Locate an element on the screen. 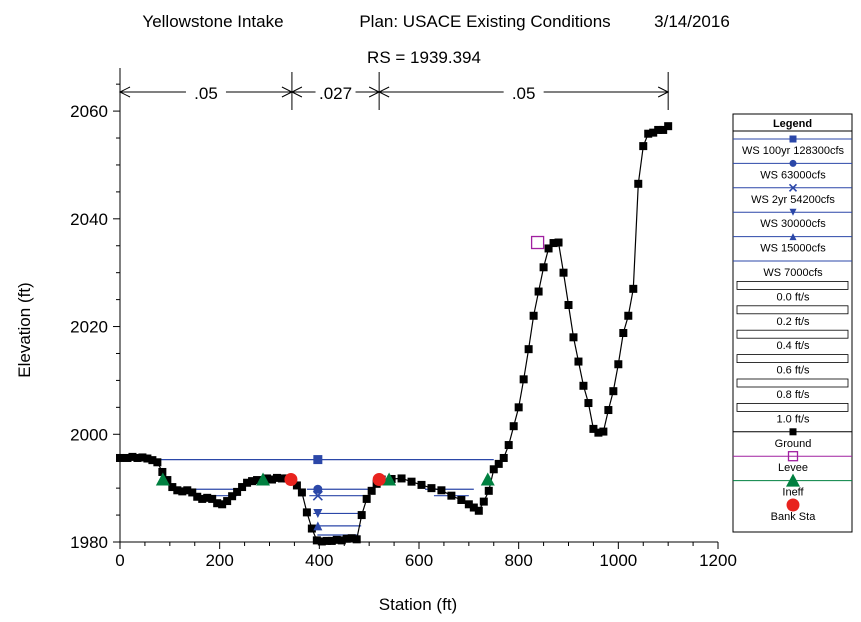 The height and width of the screenshot is (622, 861). x-tick-label: 1200 is located at coordinates (718, 560).